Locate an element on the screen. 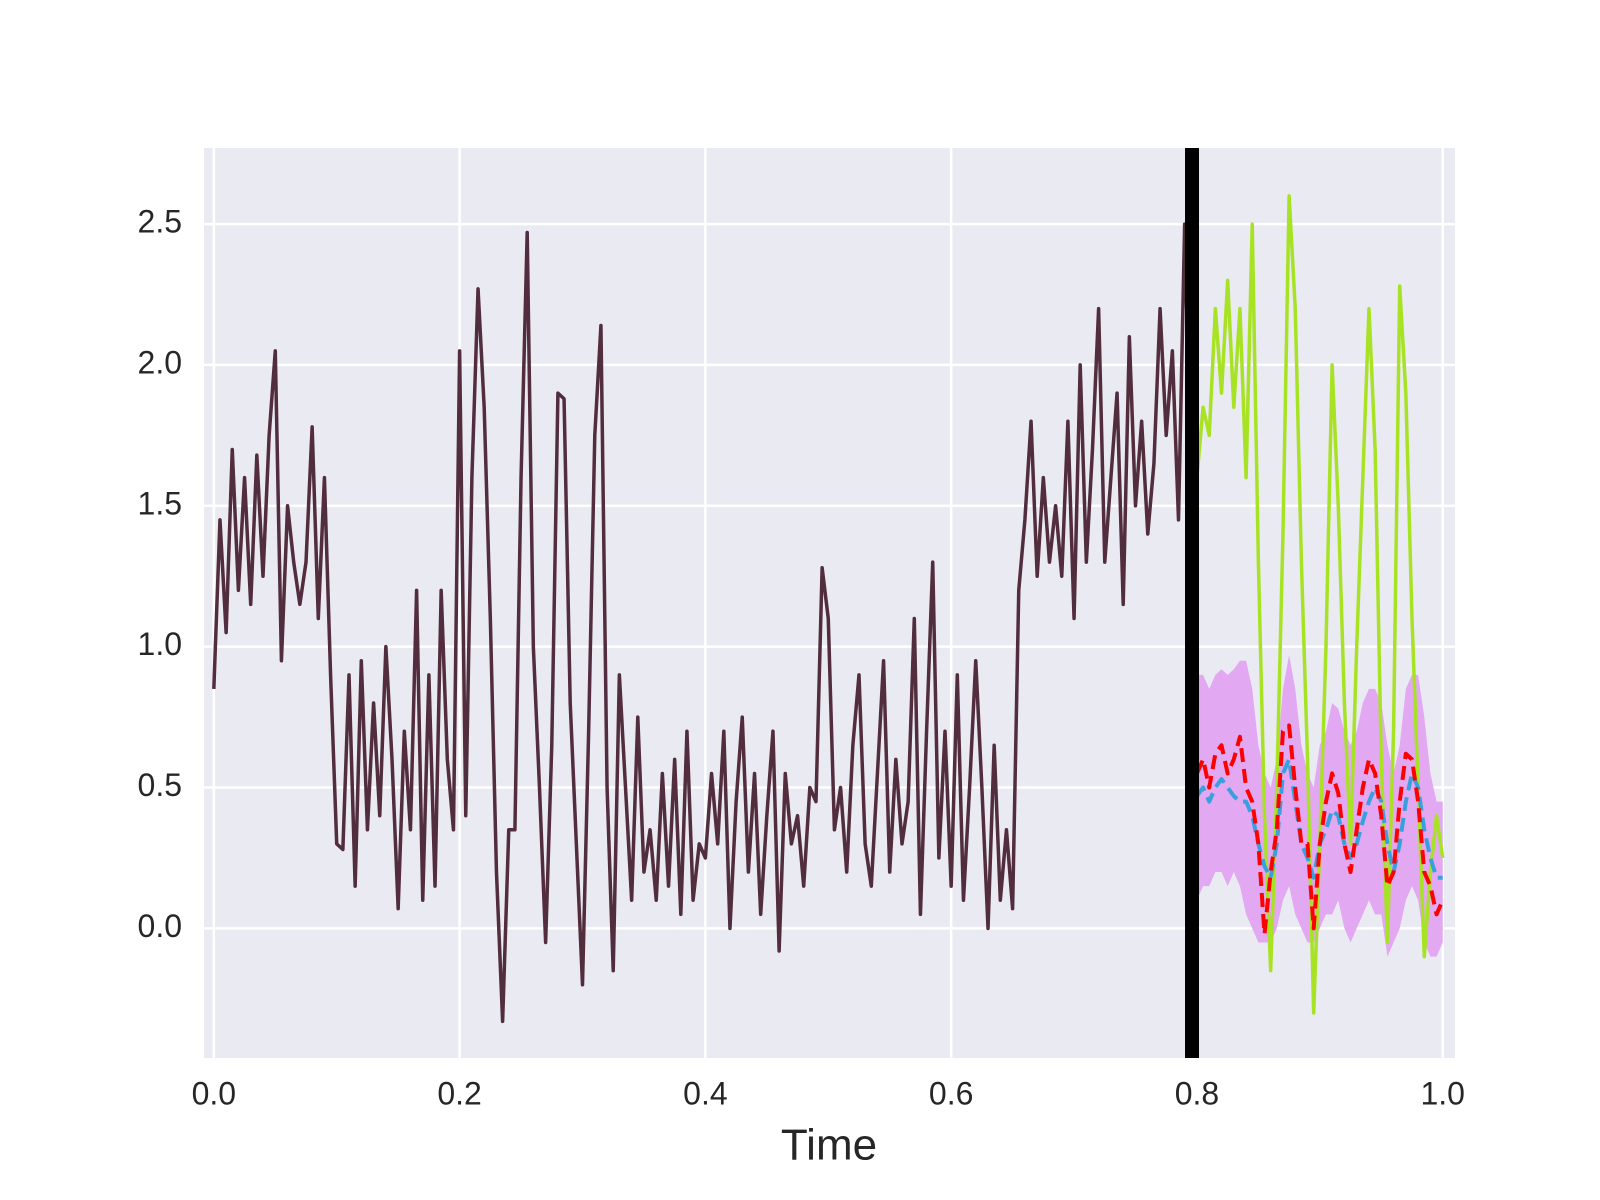 The height and width of the screenshot is (1200, 1600). y-tick-label: 0.5 is located at coordinates (160, 785).